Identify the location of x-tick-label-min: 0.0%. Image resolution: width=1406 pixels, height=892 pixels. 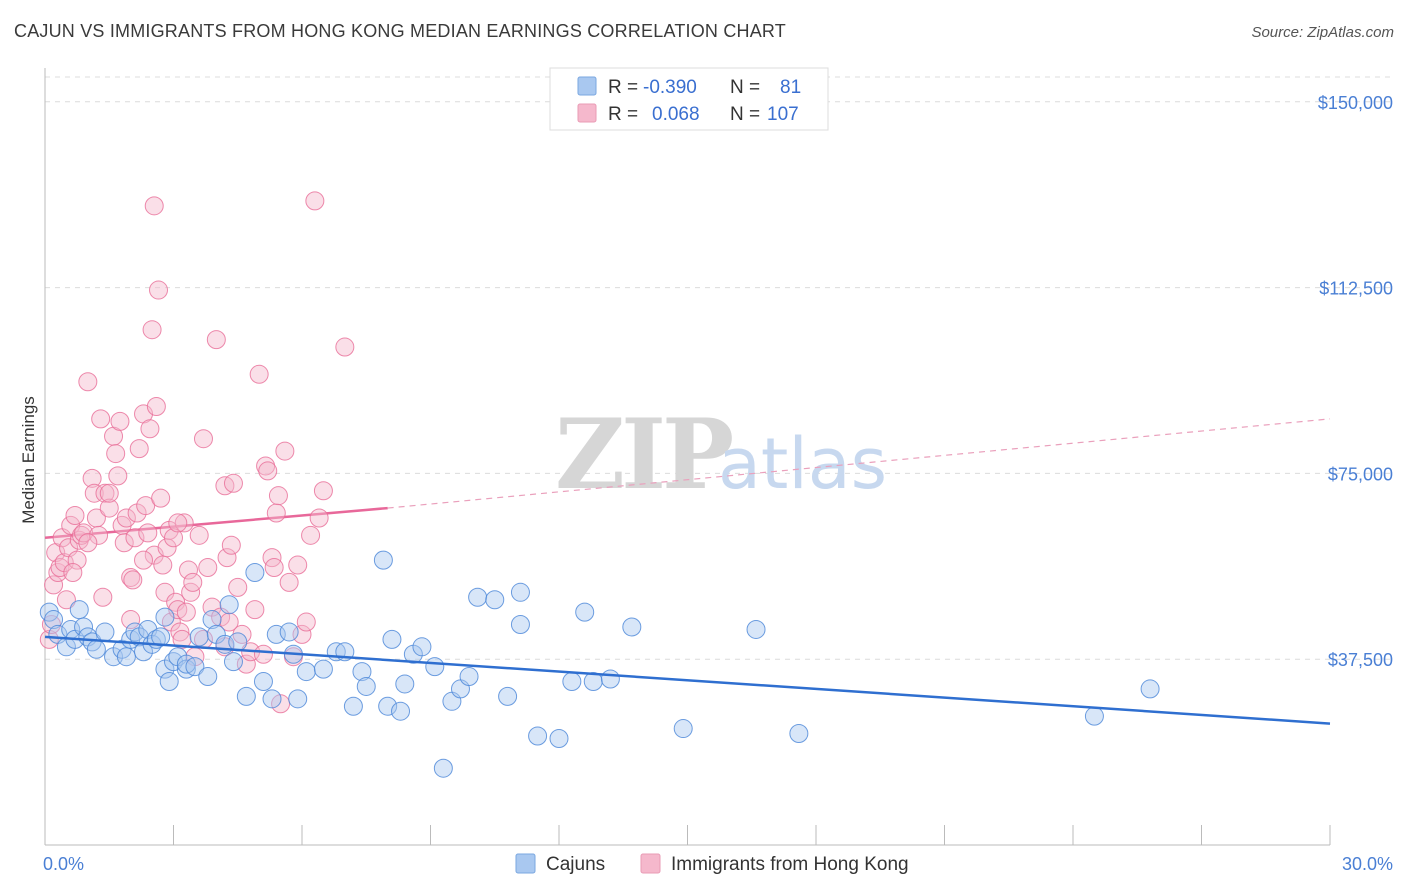
(63, 864).